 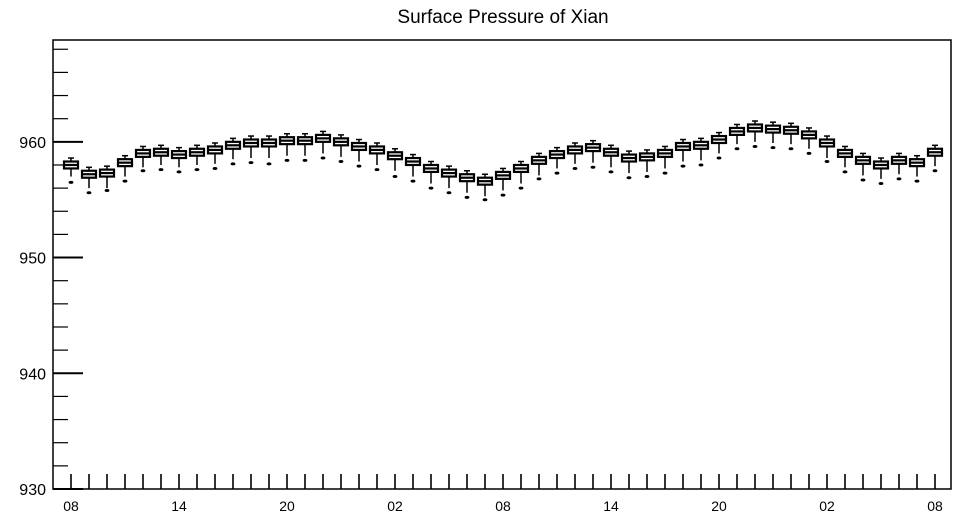 I want to click on y-tick-label: 950, so click(x=32, y=259).